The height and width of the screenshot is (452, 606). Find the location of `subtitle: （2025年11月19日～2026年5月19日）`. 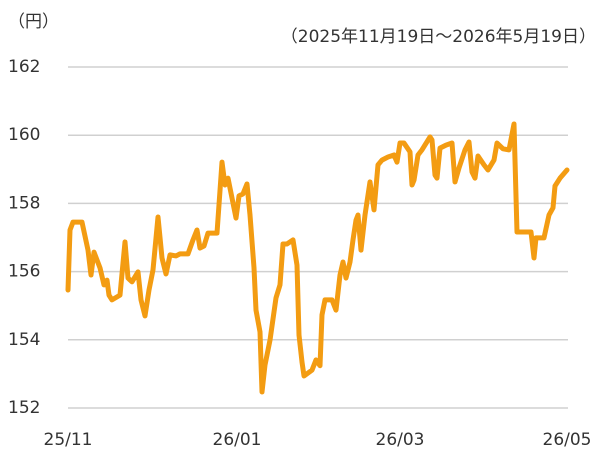

subtitle: （2025年11月19日～2026年5月19日） is located at coordinates (438, 37).